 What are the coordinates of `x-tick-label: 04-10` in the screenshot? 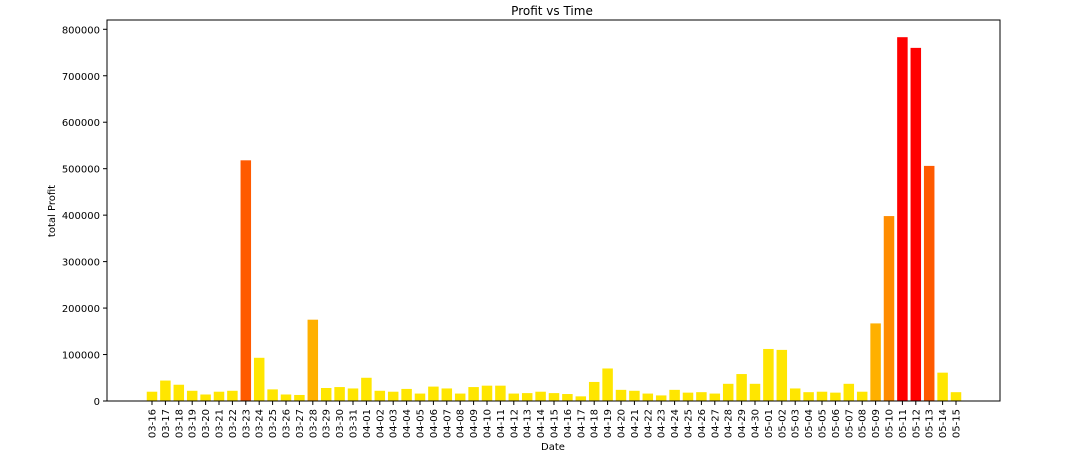 It's located at (488, 423).